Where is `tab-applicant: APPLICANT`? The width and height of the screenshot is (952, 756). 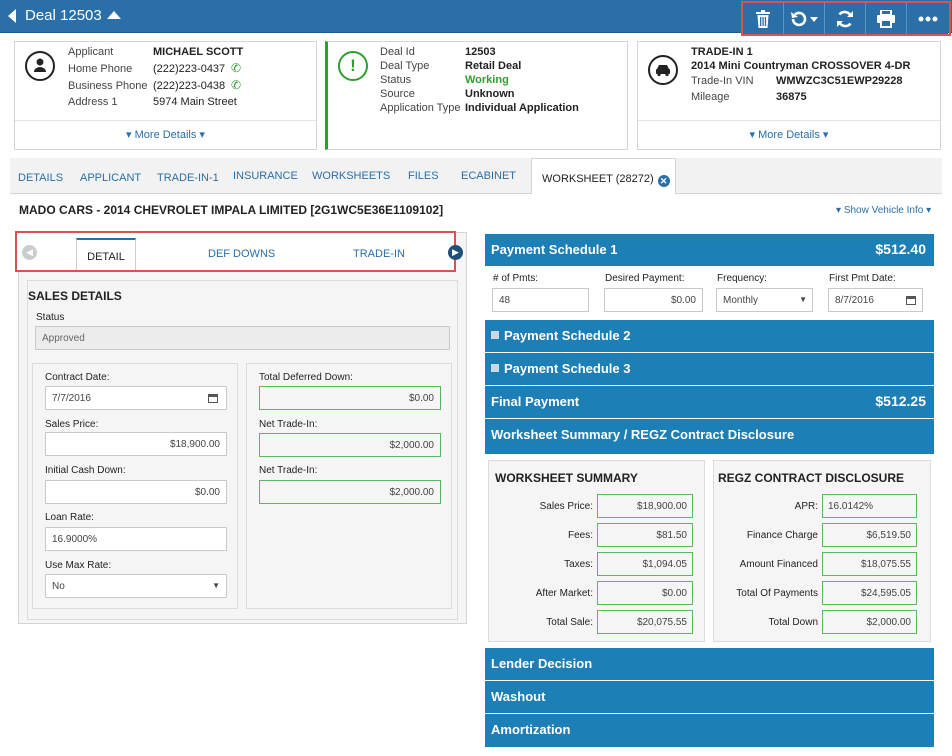 tab-applicant: APPLICANT is located at coordinates (111, 178).